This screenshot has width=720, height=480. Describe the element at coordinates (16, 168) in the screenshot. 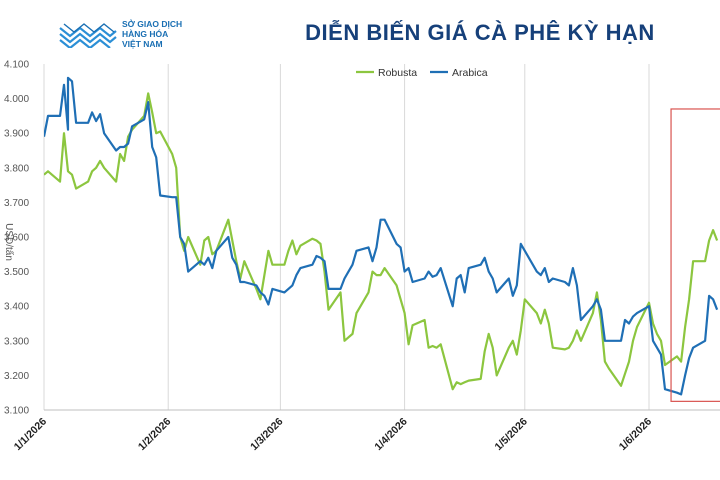

I see `y-tick-label: 3.800` at that location.